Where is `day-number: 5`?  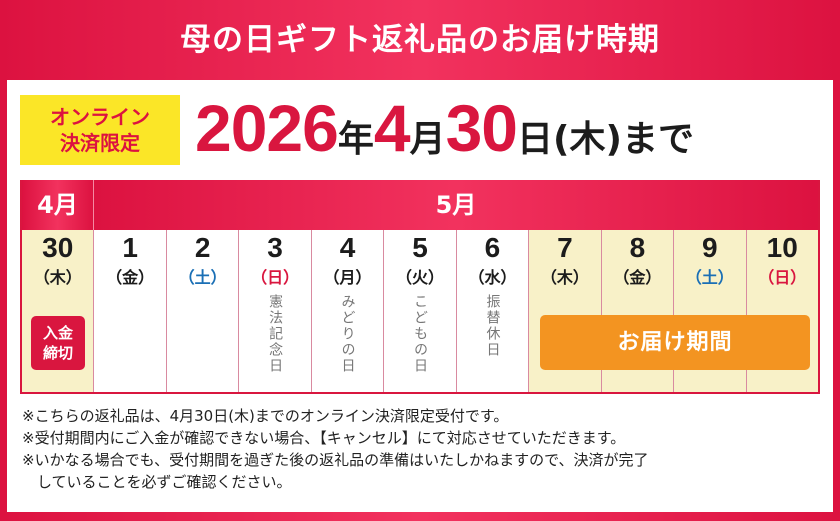
day-number: 5 is located at coordinates (420, 247).